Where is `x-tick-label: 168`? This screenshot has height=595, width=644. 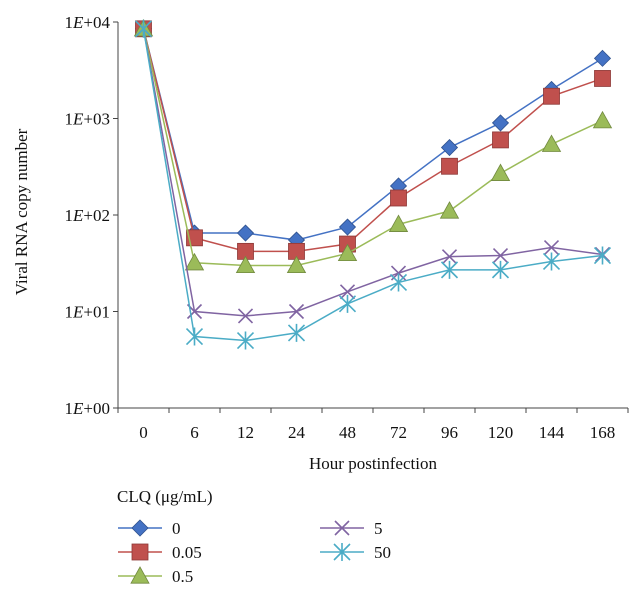
x-tick-label: 168 is located at coordinates (603, 432).